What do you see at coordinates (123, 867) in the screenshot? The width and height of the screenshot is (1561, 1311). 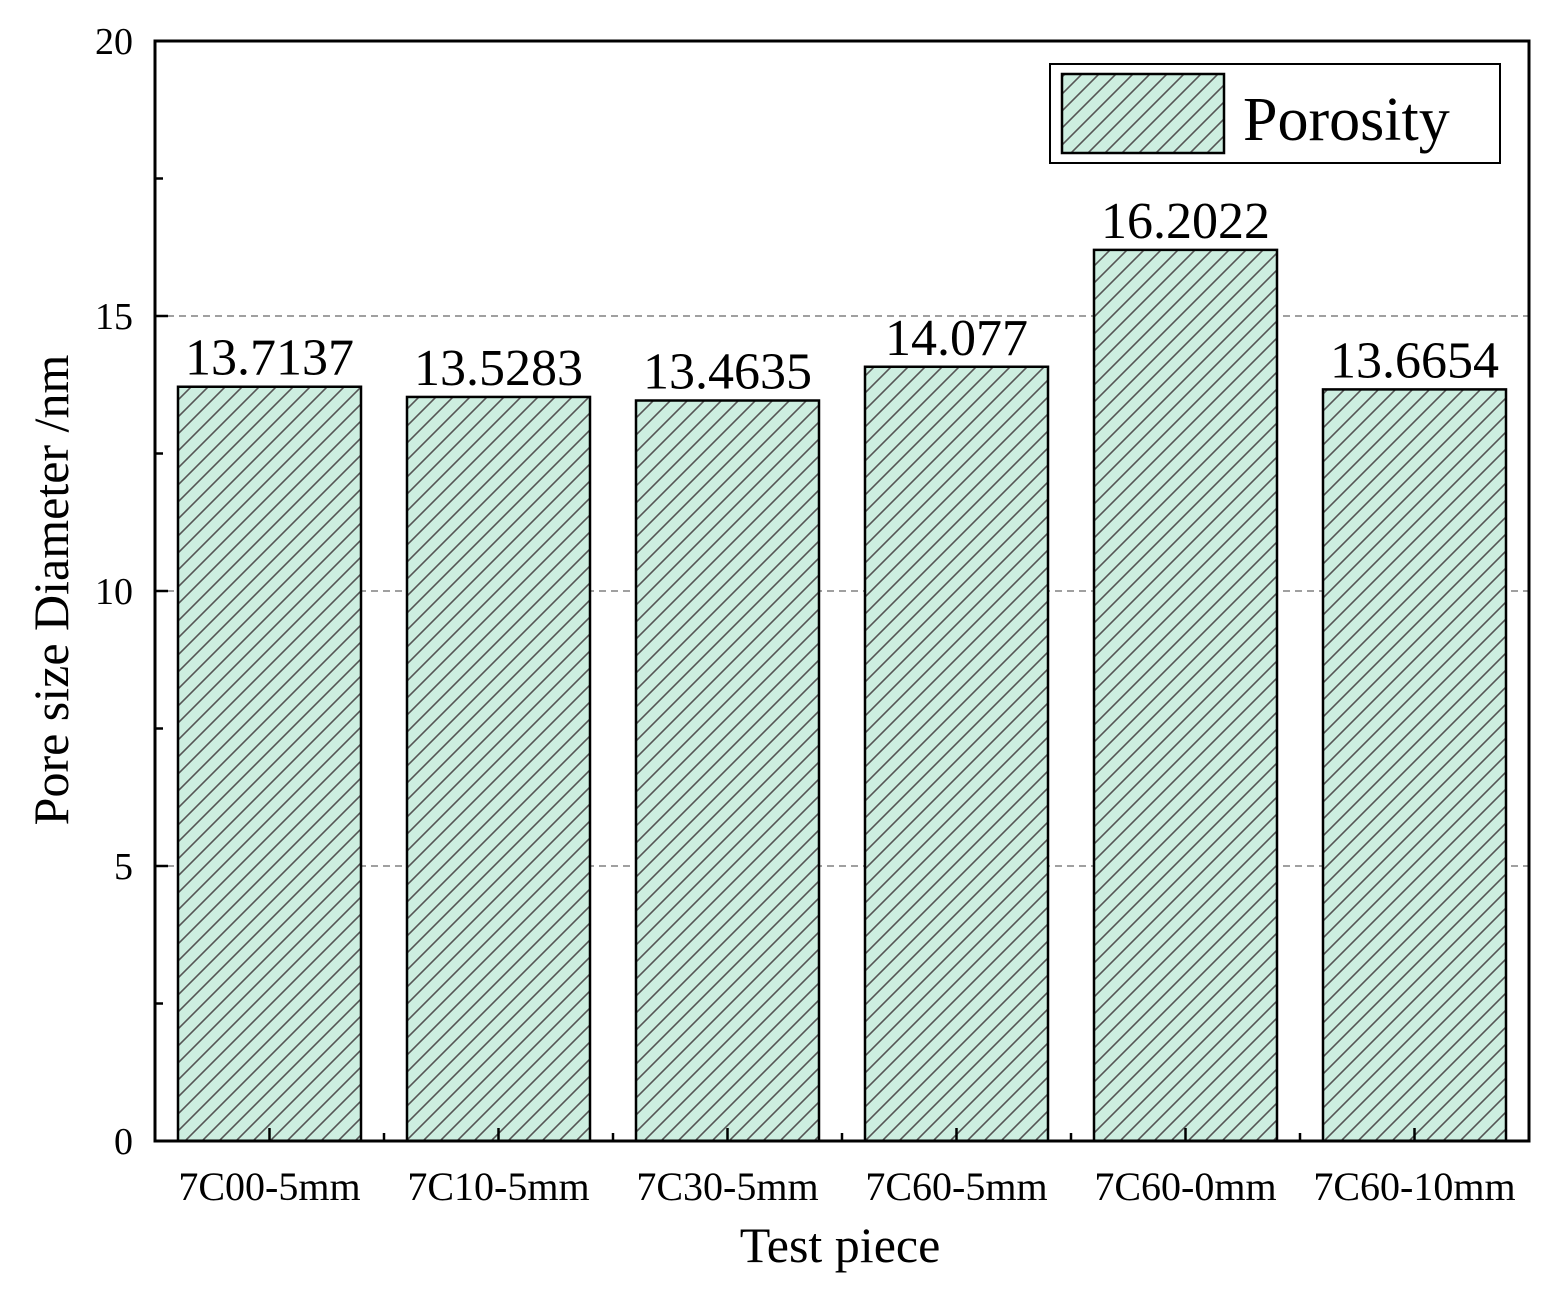 I see `y-tick-label-1: 5` at bounding box center [123, 867].